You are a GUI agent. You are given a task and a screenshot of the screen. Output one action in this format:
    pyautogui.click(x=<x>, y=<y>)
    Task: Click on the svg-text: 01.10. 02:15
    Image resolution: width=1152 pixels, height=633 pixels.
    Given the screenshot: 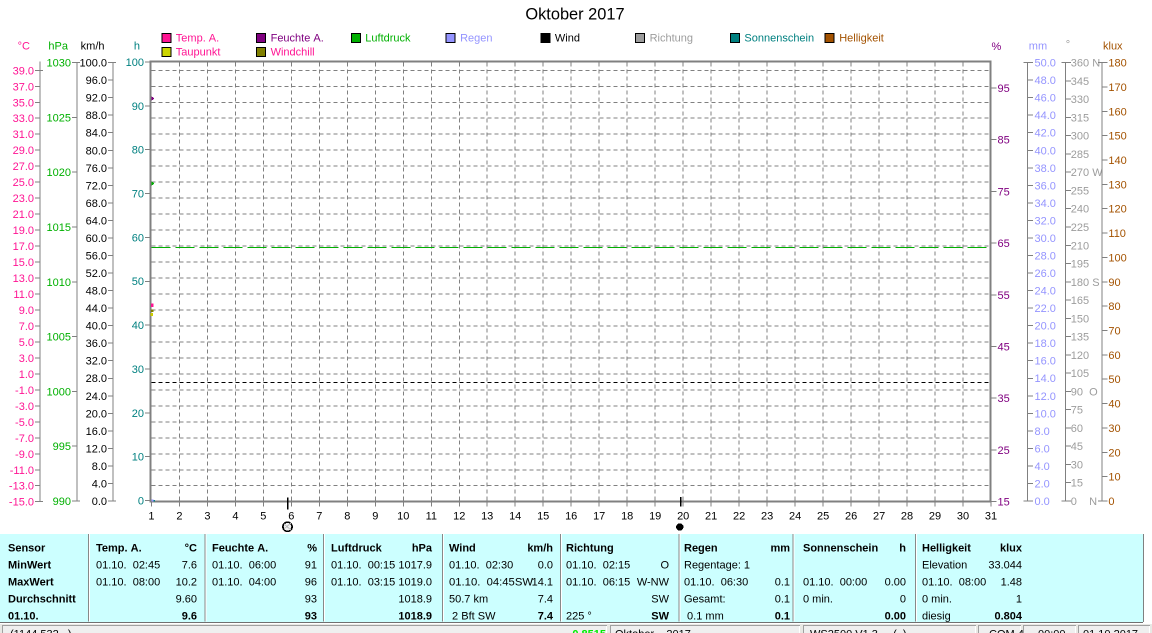 What is the action you would take?
    pyautogui.click(x=598, y=566)
    